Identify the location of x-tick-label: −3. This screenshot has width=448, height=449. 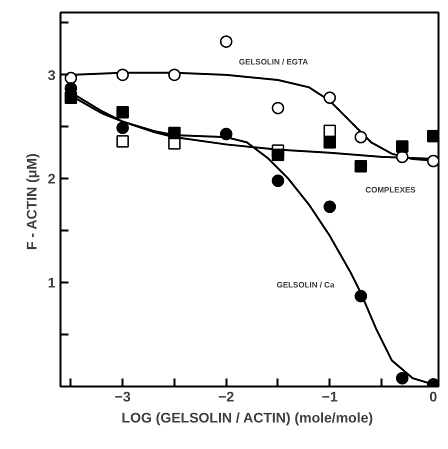
(122, 396).